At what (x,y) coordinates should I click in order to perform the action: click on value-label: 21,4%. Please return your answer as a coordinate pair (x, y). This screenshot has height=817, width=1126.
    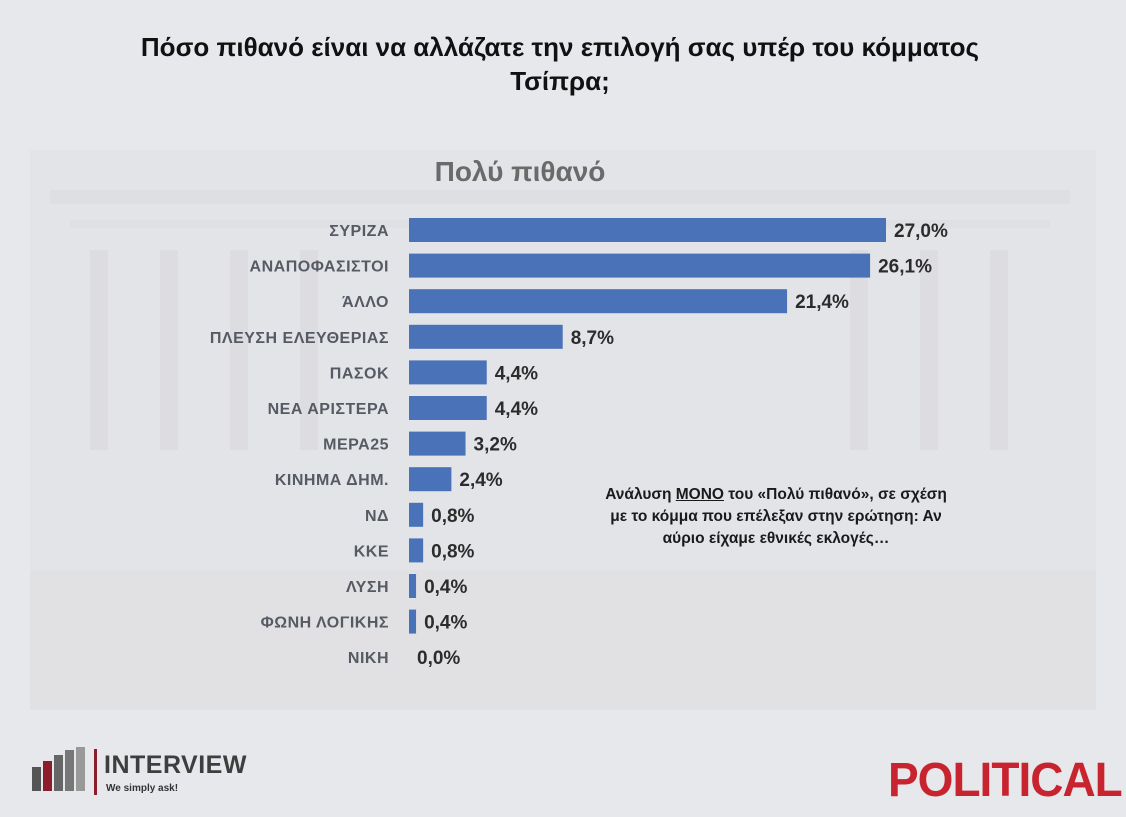
    Looking at the image, I should click on (822, 302).